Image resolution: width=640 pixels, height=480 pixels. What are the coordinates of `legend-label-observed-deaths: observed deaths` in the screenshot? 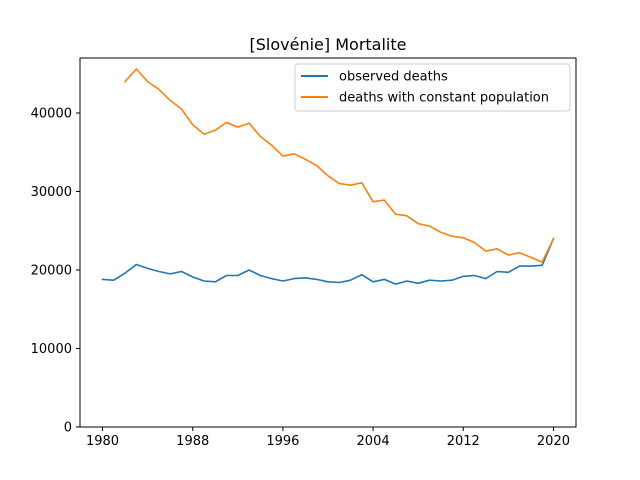 It's located at (393, 77).